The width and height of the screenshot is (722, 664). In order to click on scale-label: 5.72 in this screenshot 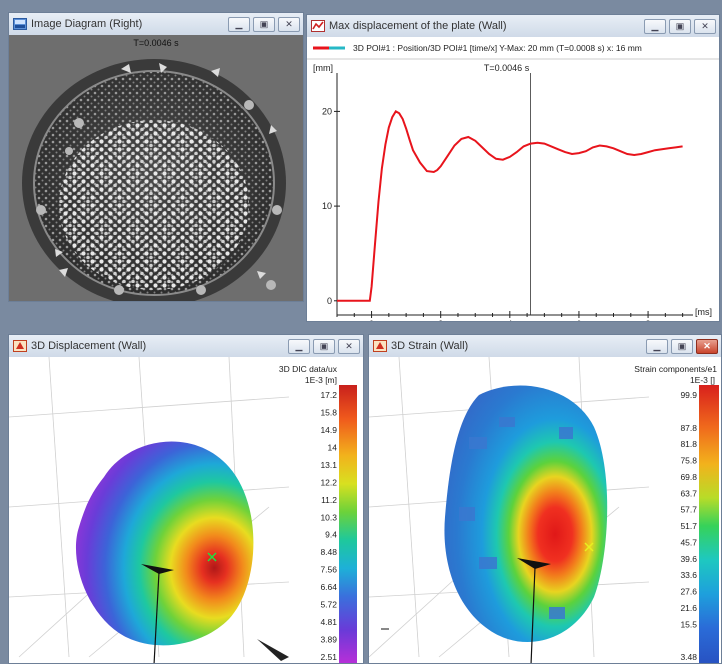, I will do `click(328, 605)`.